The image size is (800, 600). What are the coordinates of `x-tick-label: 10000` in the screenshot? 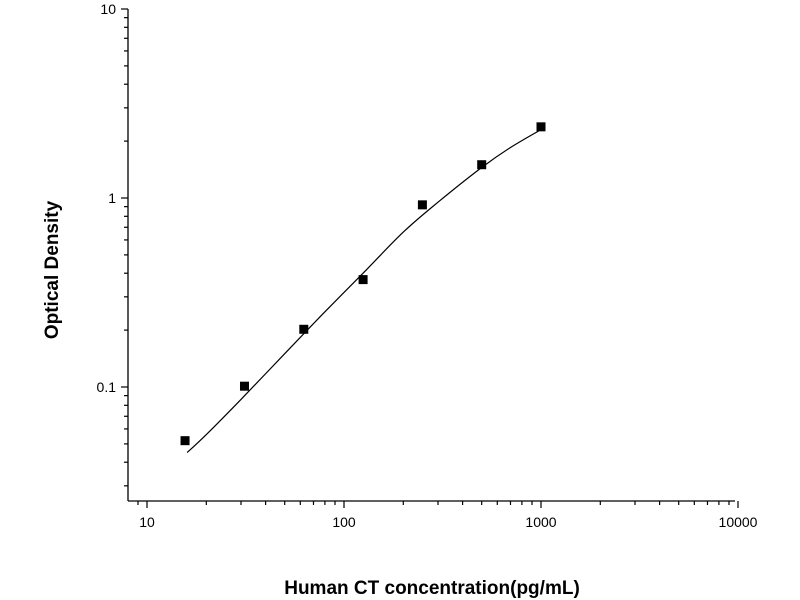 It's located at (738, 522).